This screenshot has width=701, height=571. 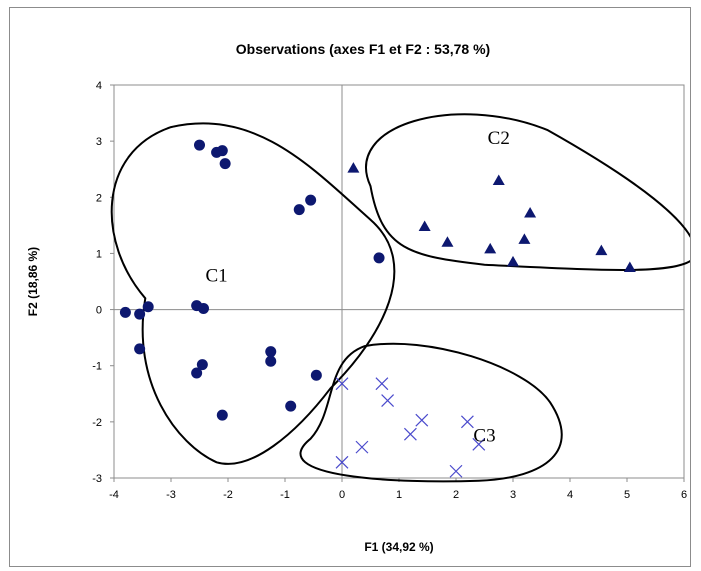 What do you see at coordinates (627, 495) in the screenshot?
I see `x-tick-label: 5` at bounding box center [627, 495].